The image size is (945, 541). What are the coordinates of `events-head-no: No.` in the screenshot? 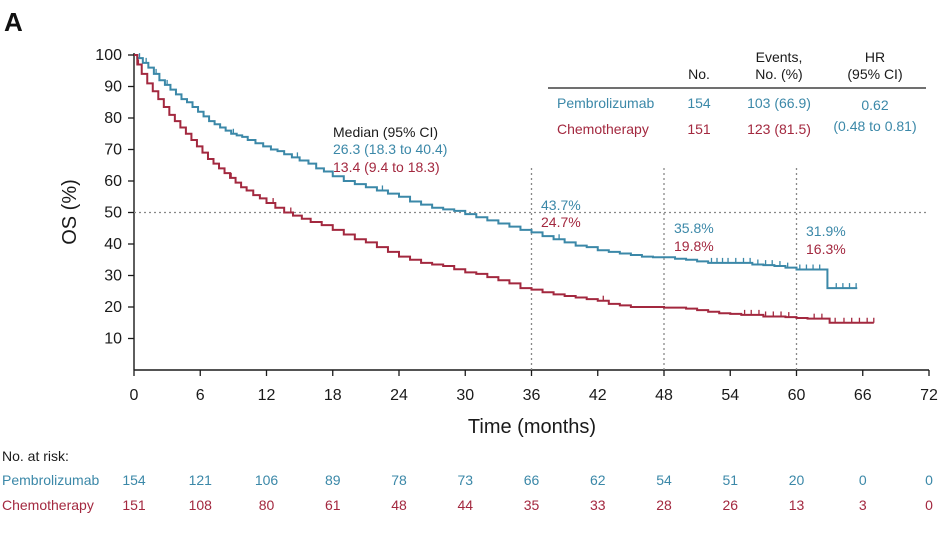 It's located at (699, 74).